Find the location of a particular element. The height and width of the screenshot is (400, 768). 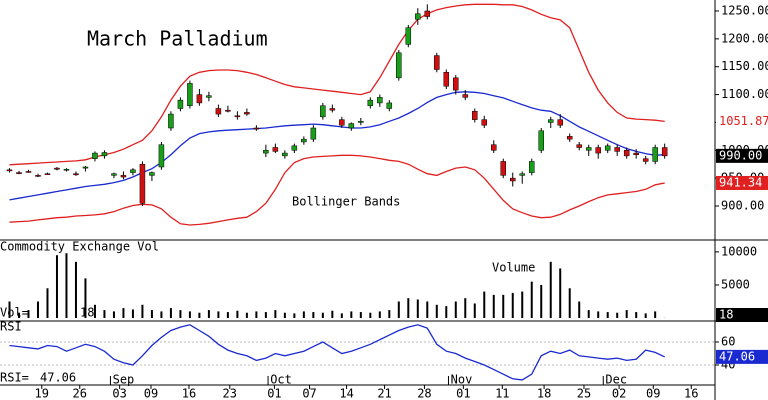

value-label: 18 is located at coordinates (726, 315).